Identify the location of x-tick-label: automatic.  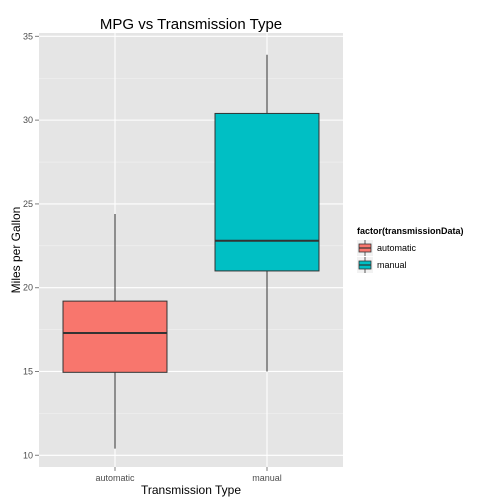
(115, 478).